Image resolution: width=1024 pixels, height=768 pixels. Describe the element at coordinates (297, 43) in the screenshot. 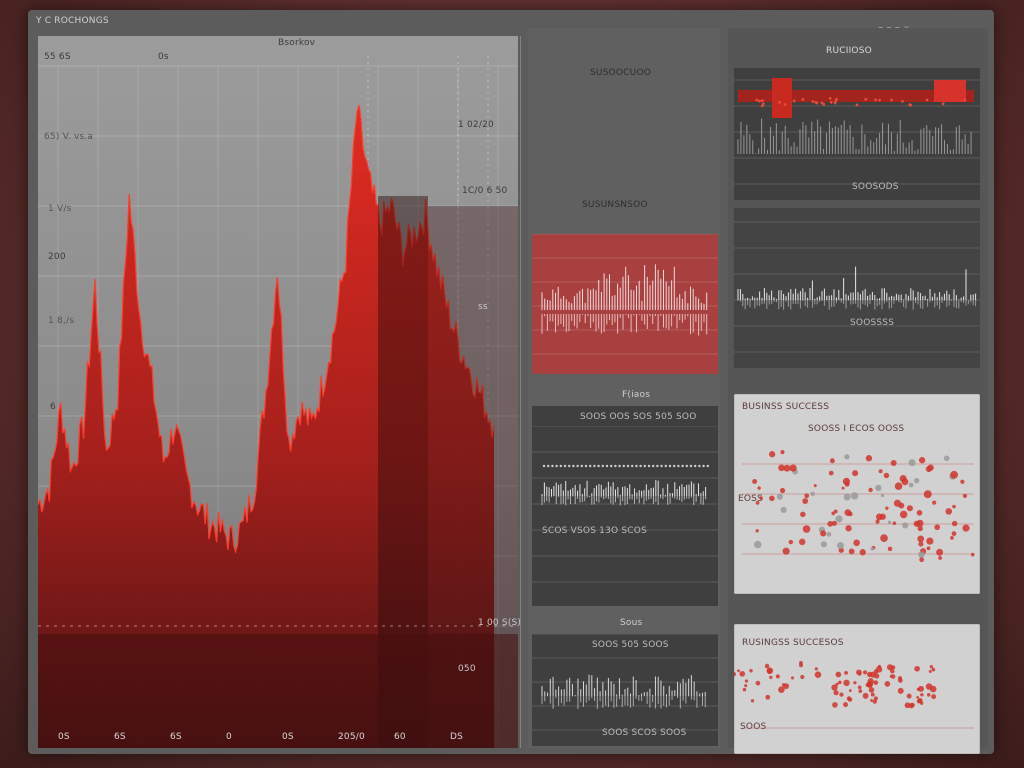

I see `main-chart-title: Bsorkov` at that location.